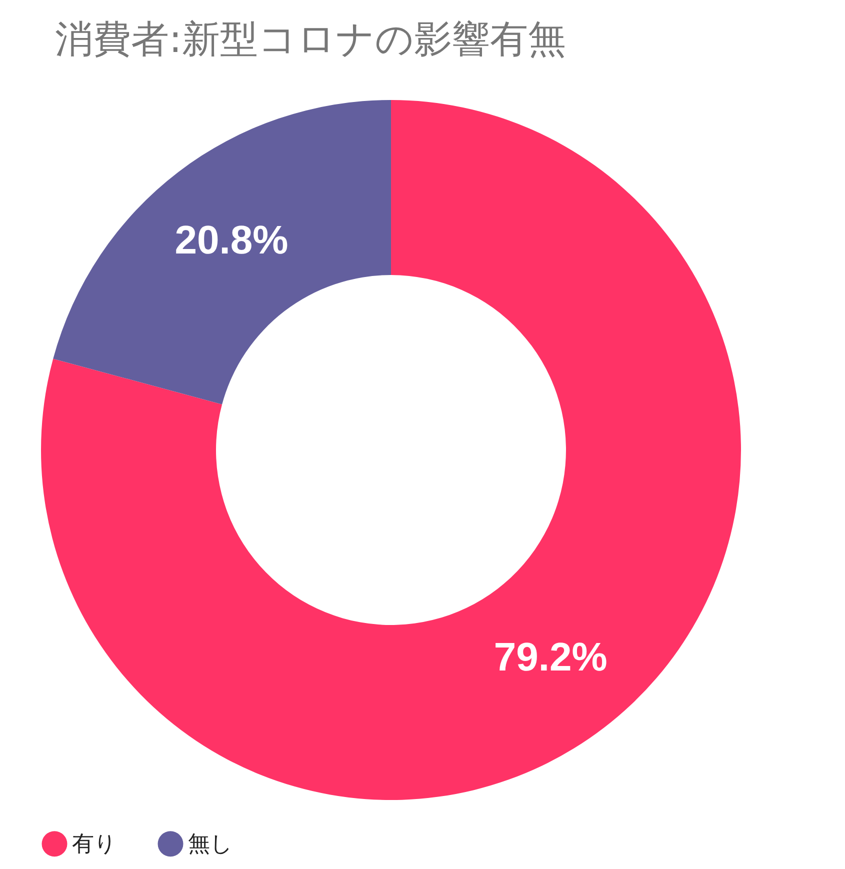  Describe the element at coordinates (94, 844) in the screenshot. I see `legend-label: 有り` at that location.